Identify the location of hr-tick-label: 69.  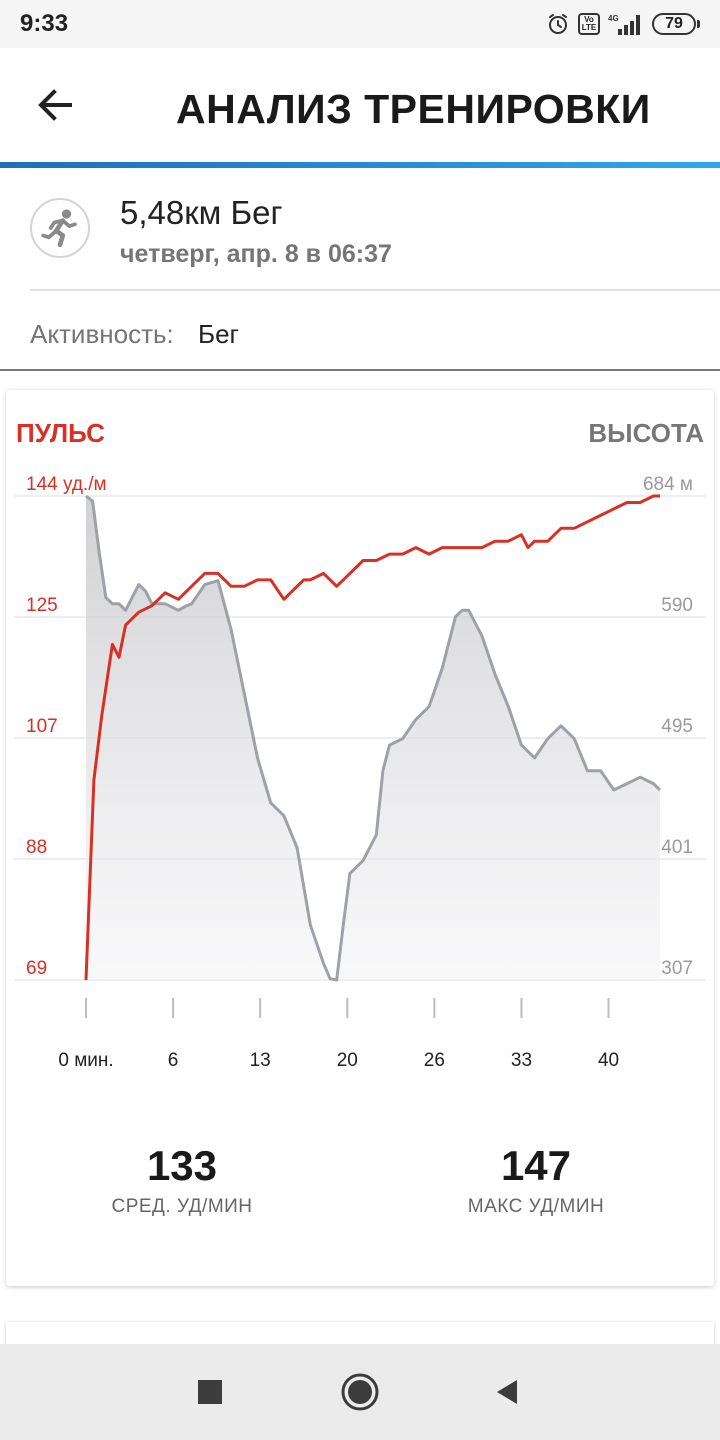
(36, 968).